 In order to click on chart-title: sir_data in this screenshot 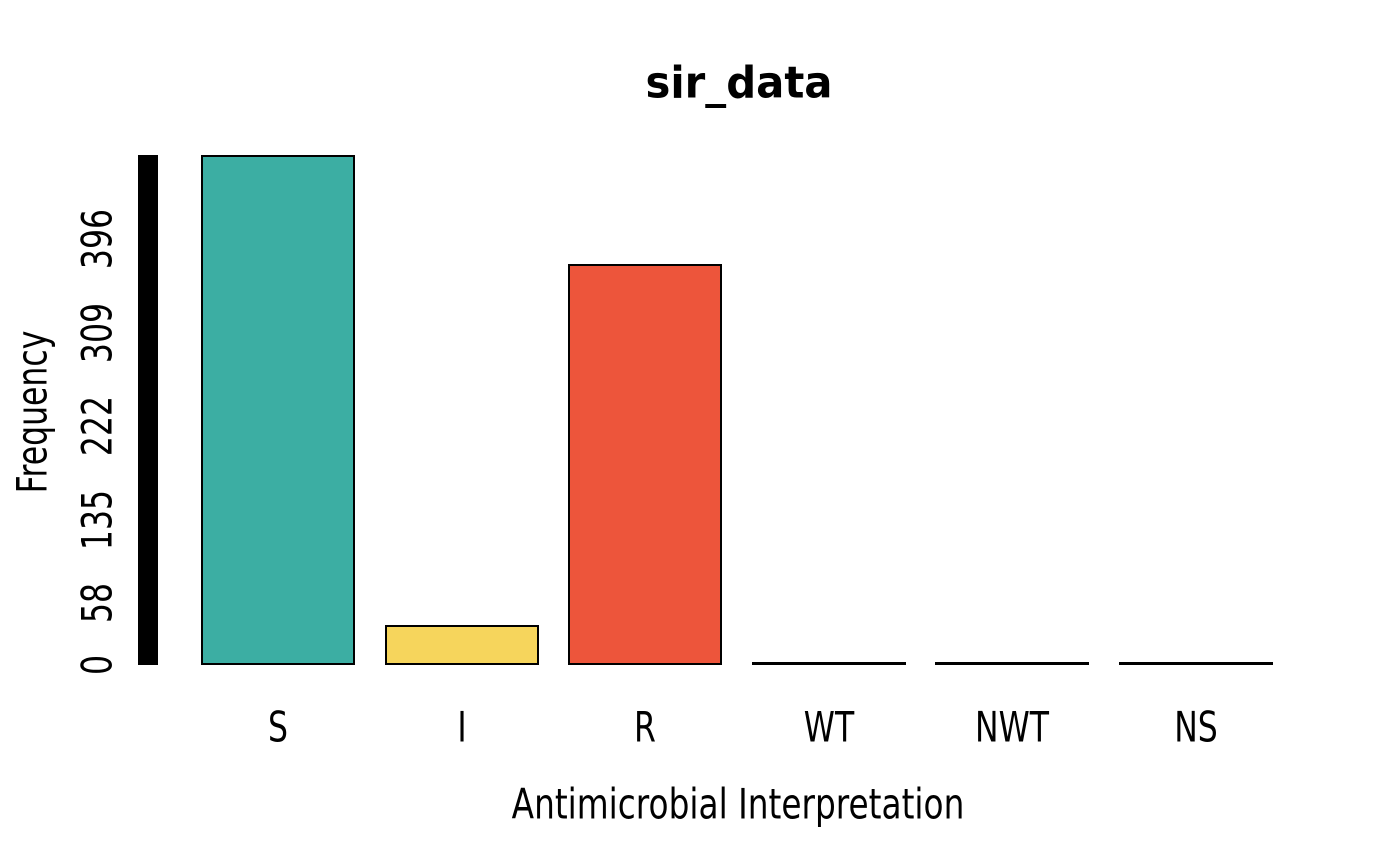, I will do `click(739, 83)`.